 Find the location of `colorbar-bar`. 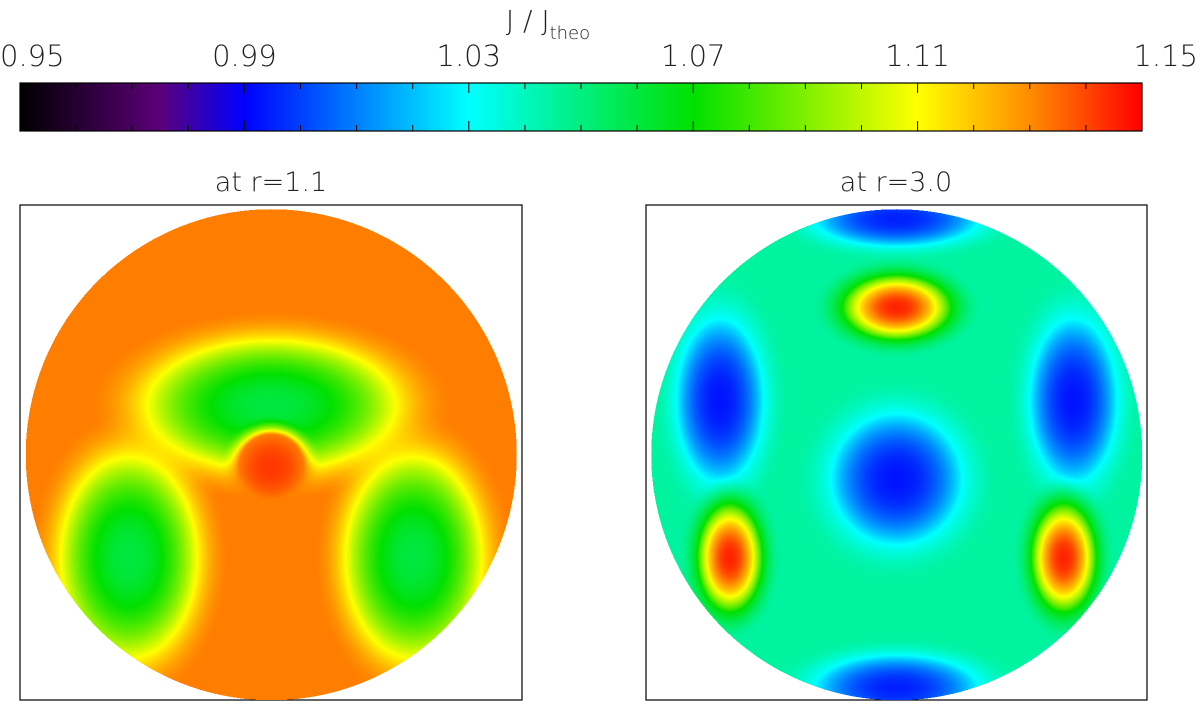

colorbar-bar is located at coordinates (581, 107).